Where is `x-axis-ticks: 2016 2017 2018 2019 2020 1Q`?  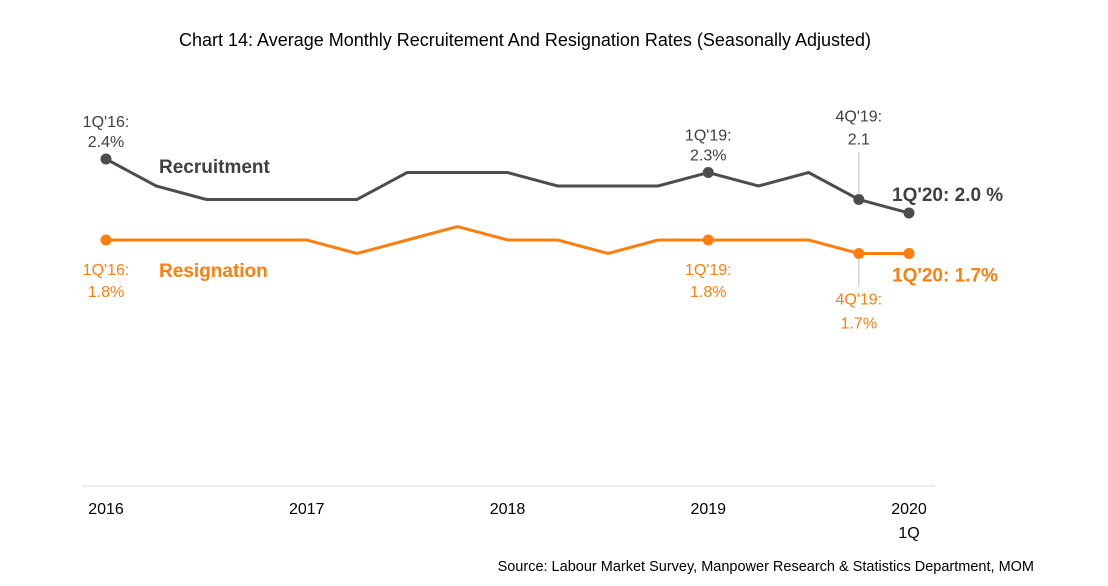
x-axis-ticks: 2016 2017 2018 2019 2020 1Q is located at coordinates (507, 521).